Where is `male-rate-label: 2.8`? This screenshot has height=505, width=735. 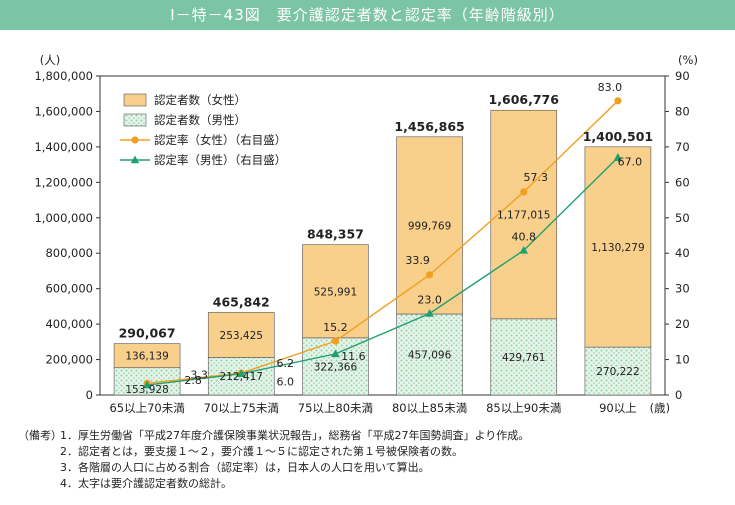 male-rate-label: 2.8 is located at coordinates (193, 380).